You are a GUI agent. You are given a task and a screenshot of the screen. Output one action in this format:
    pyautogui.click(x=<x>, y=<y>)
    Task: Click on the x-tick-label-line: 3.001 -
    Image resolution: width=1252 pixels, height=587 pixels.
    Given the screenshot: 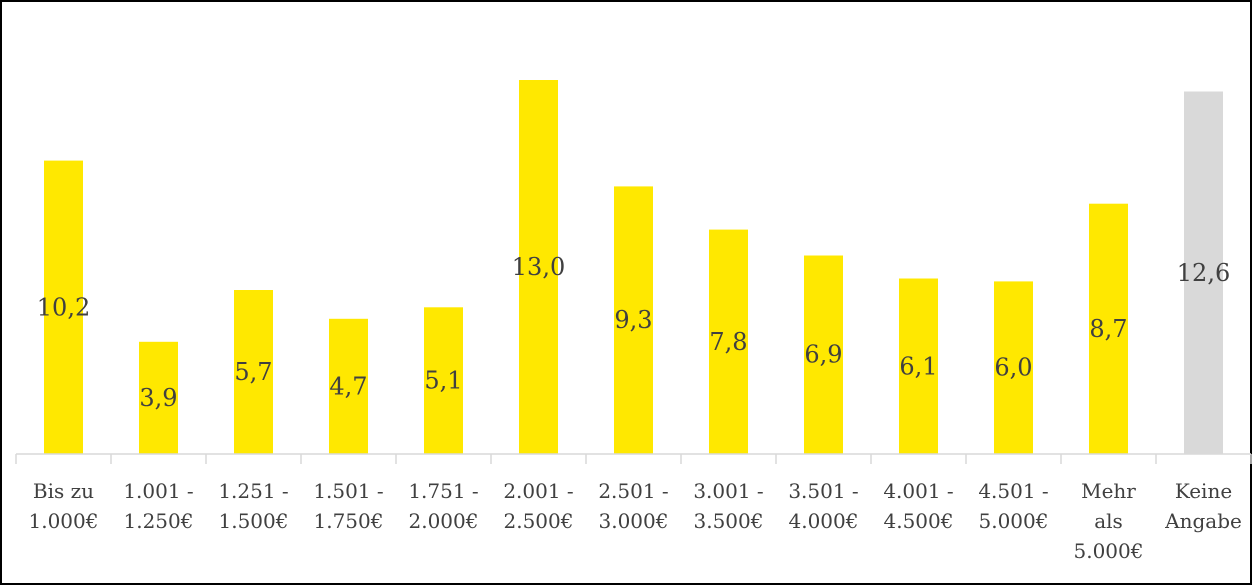 What is the action you would take?
    pyautogui.click(x=728, y=491)
    